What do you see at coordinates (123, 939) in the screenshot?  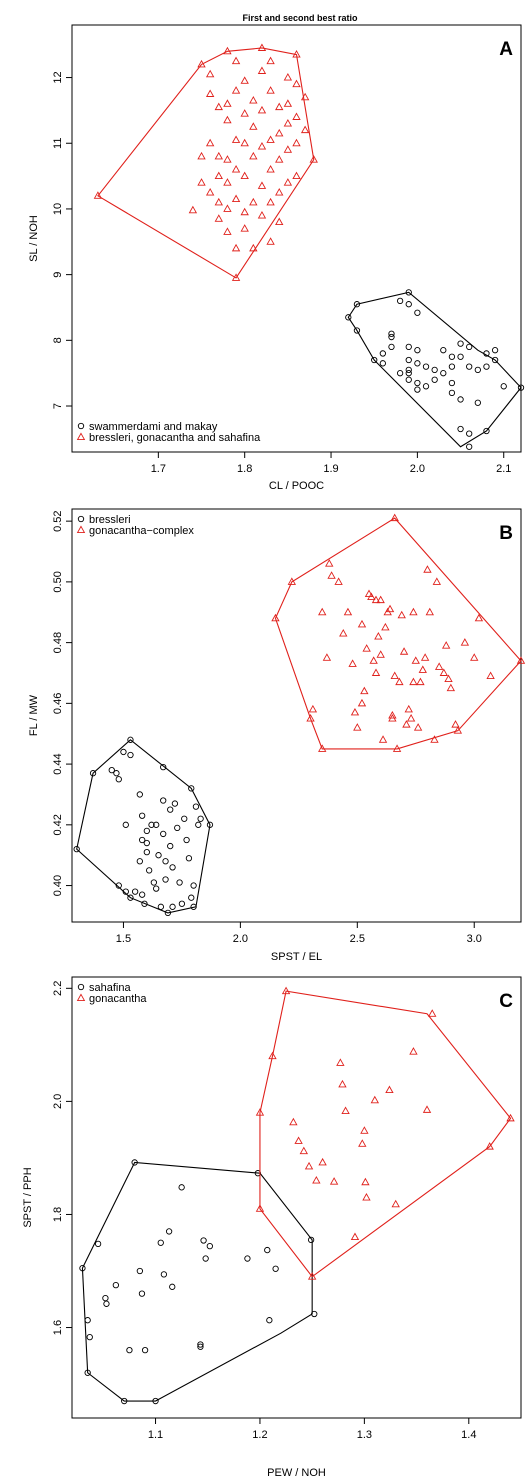 I see `x-tick-label: 1.5` at bounding box center [123, 939].